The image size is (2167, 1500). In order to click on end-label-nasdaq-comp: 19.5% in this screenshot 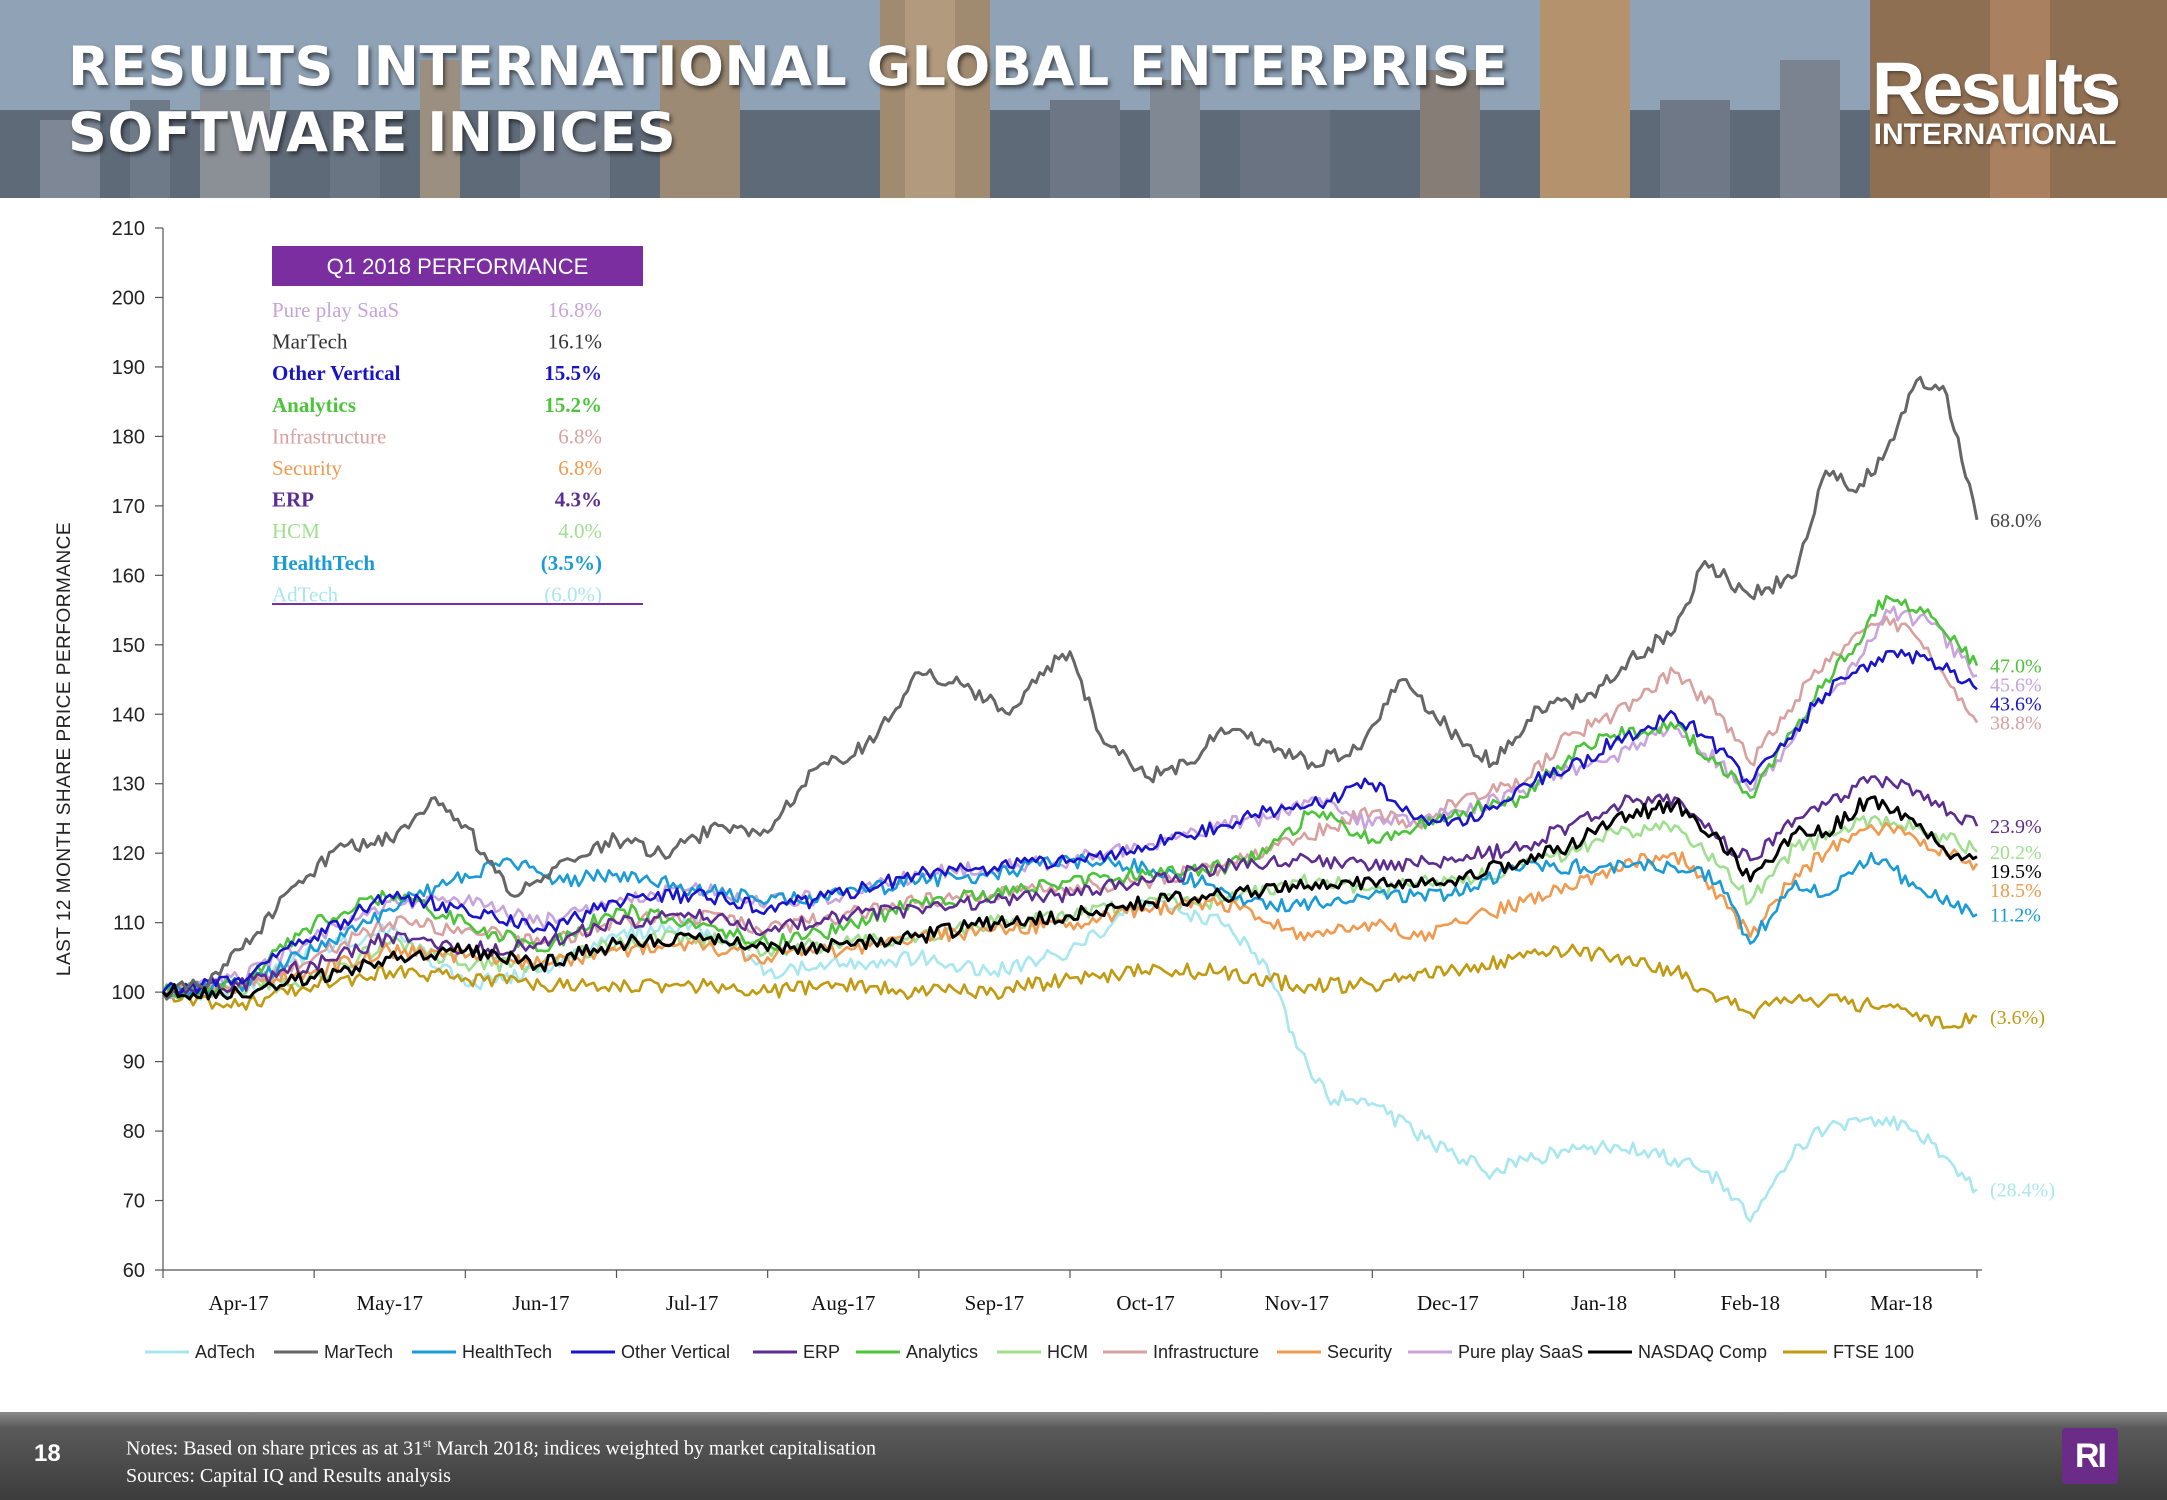, I will do `click(2016, 872)`.